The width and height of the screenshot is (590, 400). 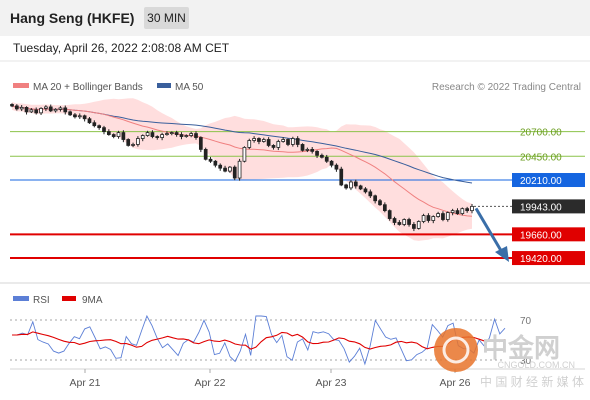 What do you see at coordinates (121, 48) in the screenshot?
I see `datetime-label: Tuesday, April 26, 2022 2:08:08 AM CET` at bounding box center [121, 48].